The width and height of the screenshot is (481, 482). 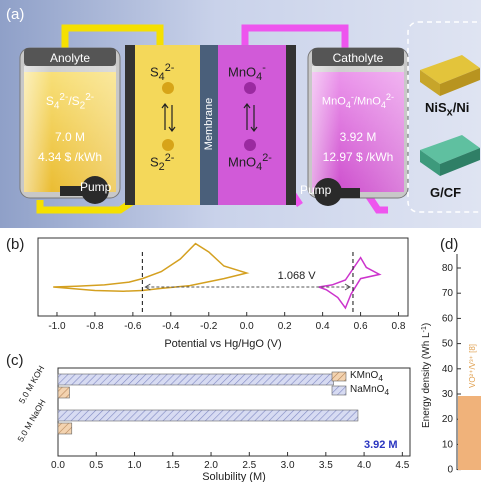 I want to click on catholyte-cell, so click(x=252, y=125).